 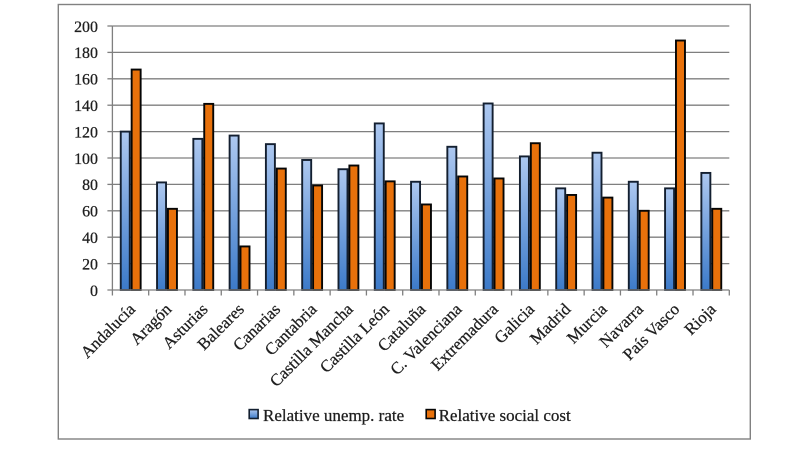 I want to click on svg-text: 140, so click(x=86, y=106).